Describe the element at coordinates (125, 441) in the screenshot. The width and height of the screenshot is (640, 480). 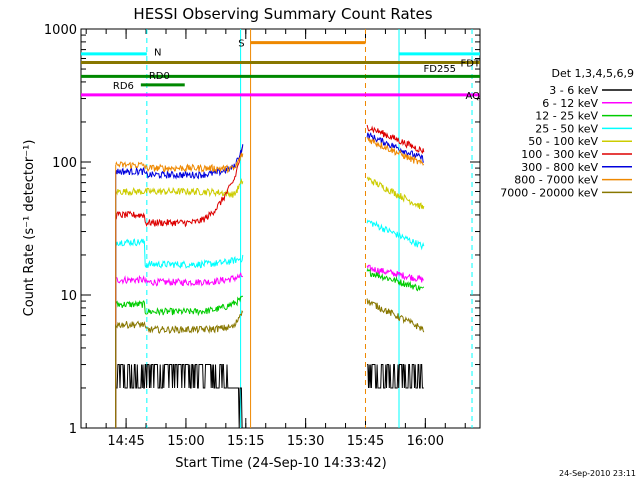
I see `x-tick-label: 14:45` at that location.